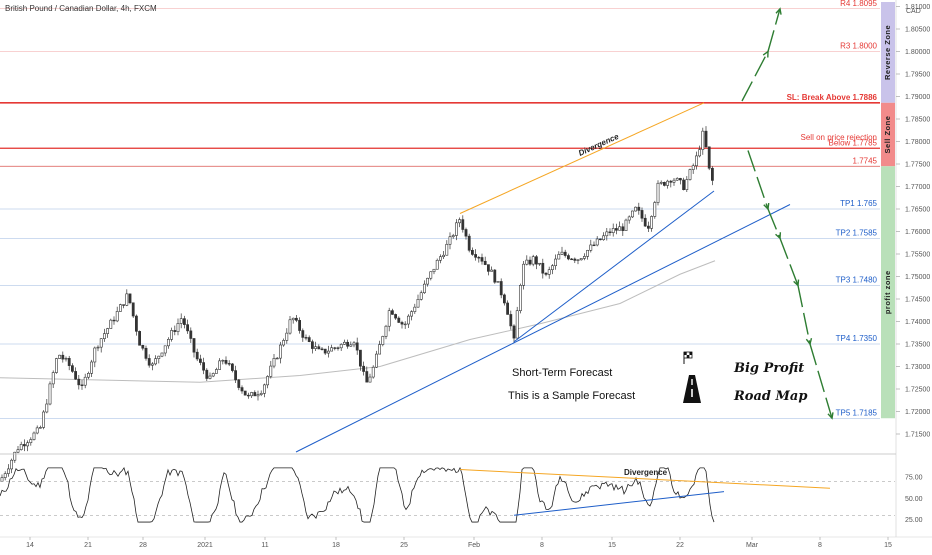  Describe the element at coordinates (774, 30) in the screenshot. I see `forecast-up-segment` at that location.